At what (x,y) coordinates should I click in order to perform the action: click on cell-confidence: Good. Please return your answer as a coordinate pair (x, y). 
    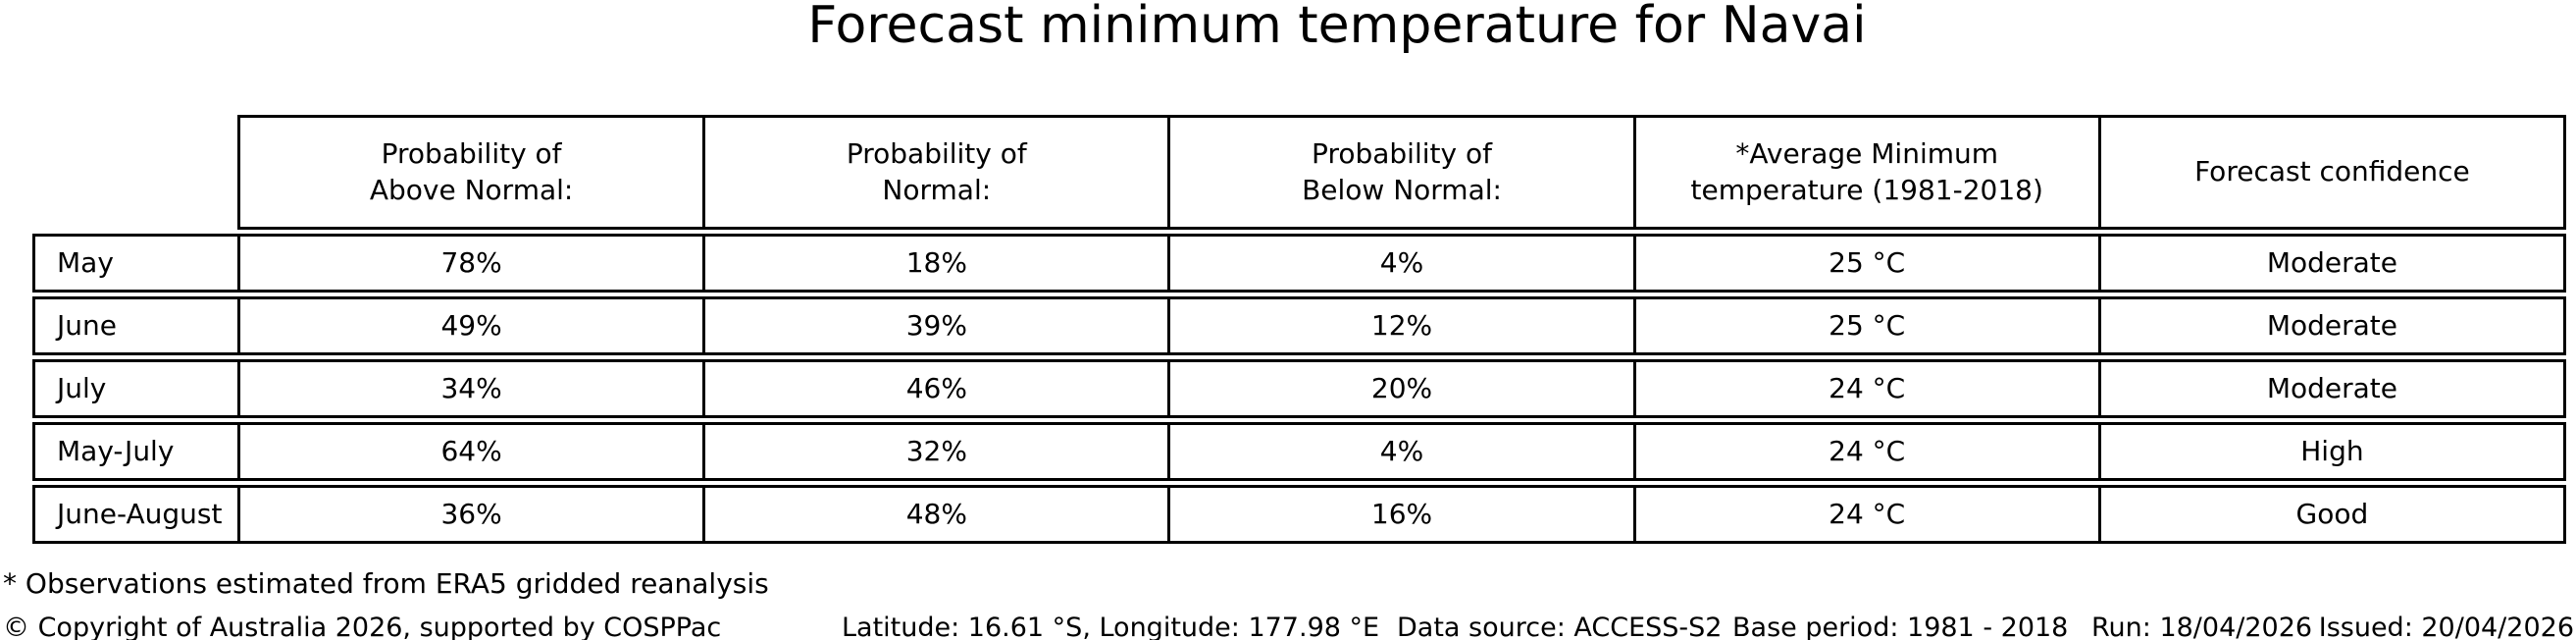
    Looking at the image, I should click on (2332, 514).